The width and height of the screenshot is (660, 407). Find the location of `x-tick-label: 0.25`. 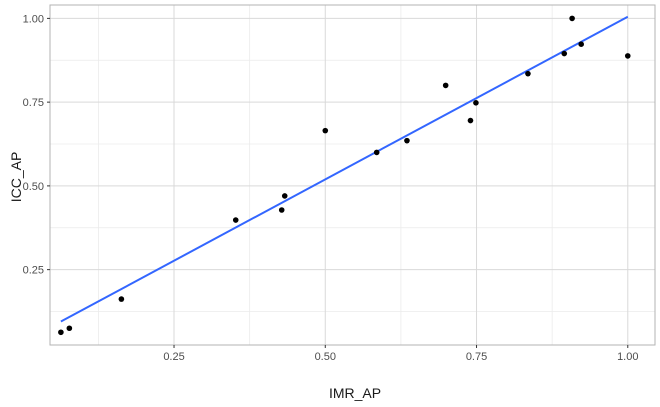

x-tick-label: 0.25 is located at coordinates (173, 357).